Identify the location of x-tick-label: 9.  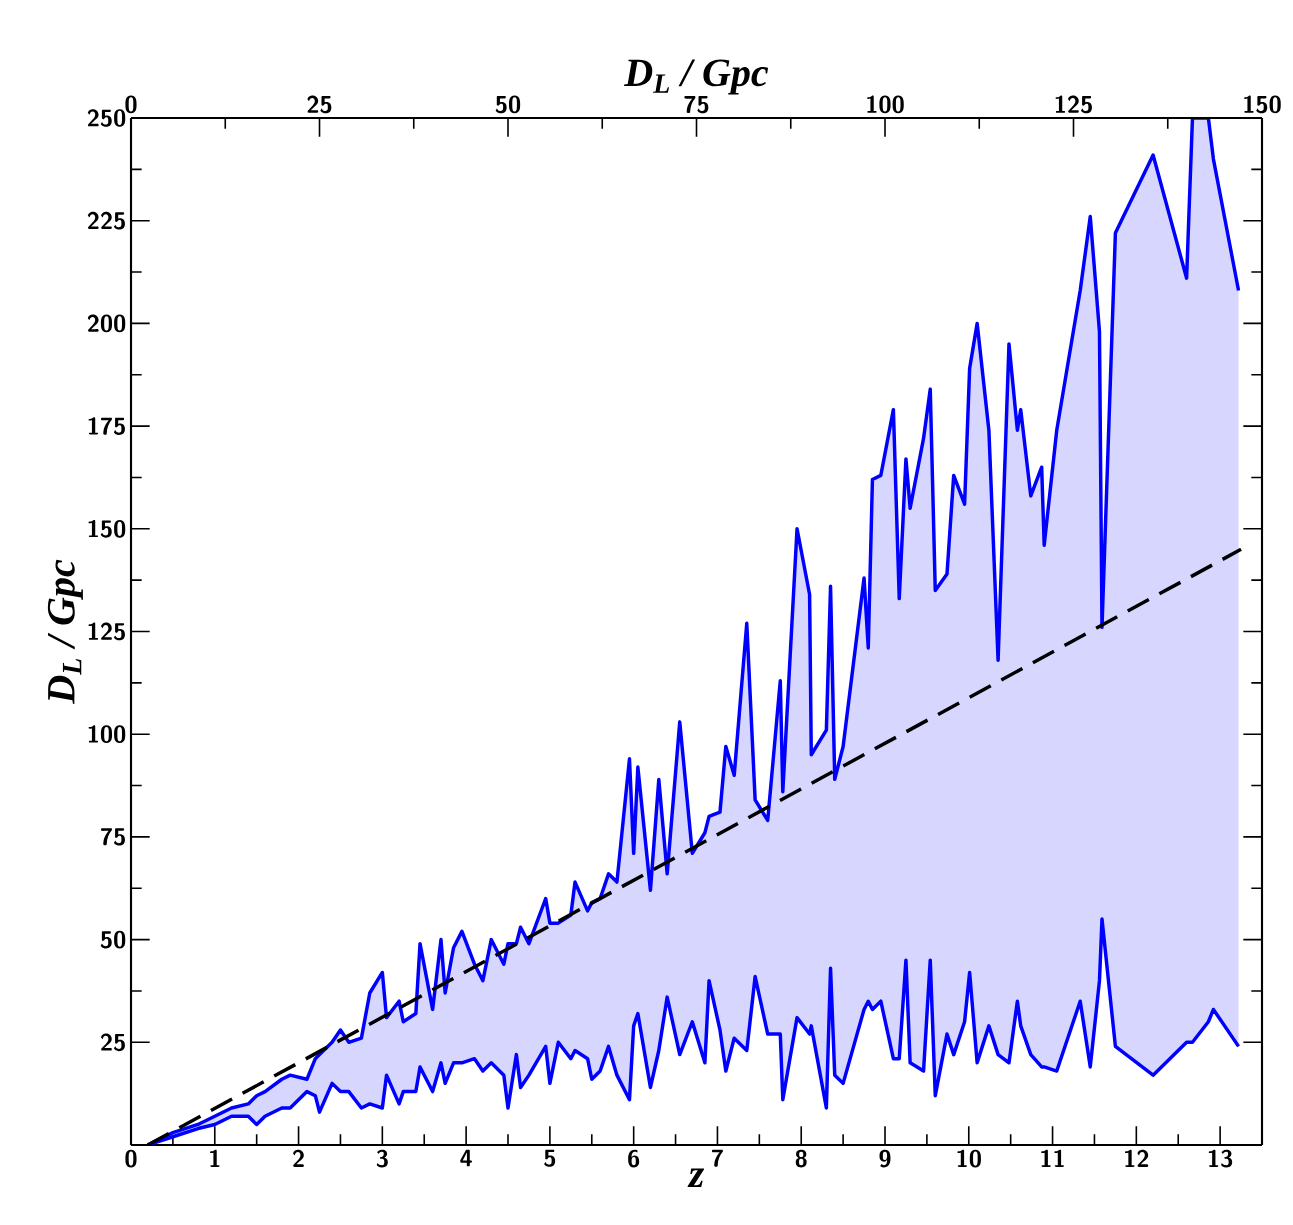
(885, 1158).